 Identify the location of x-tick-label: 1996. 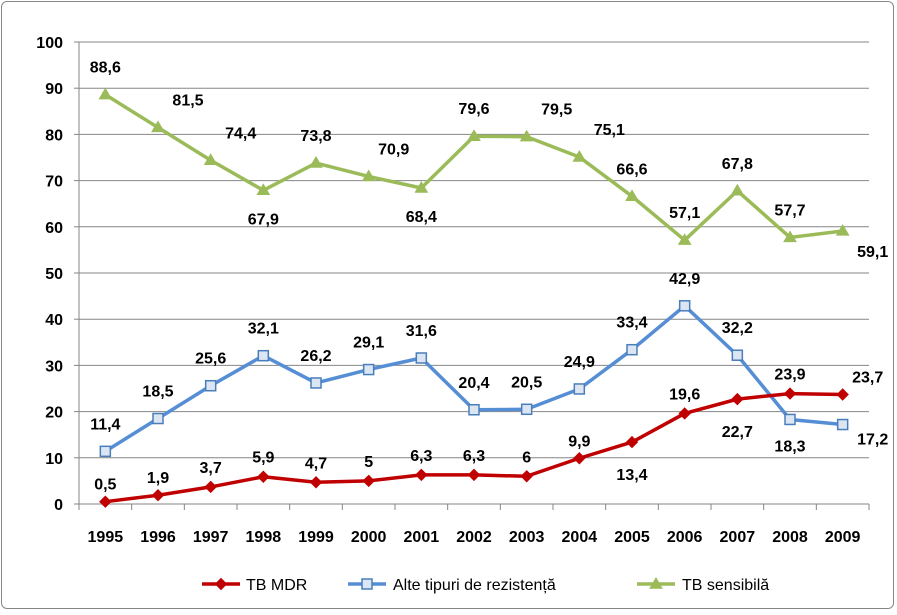
(158, 537).